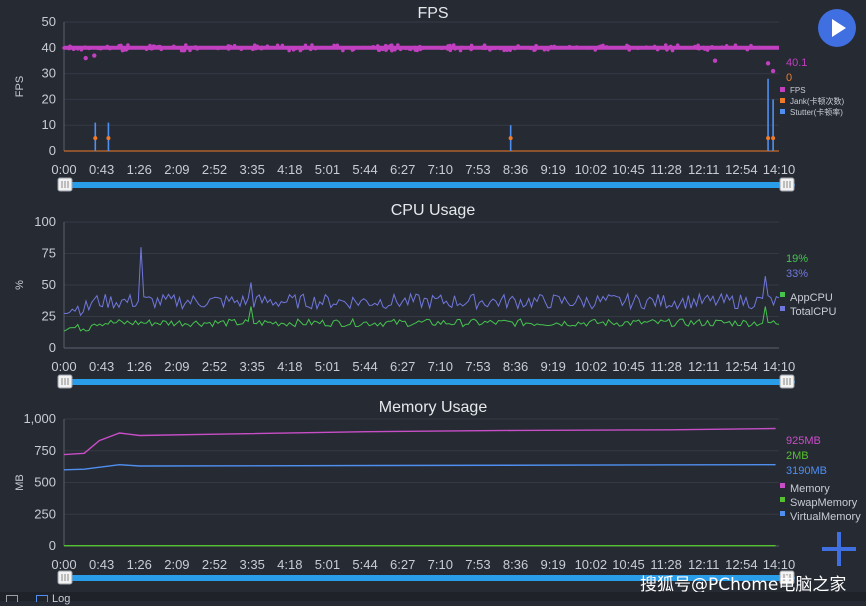  I want to click on jank-point, so click(108, 138).